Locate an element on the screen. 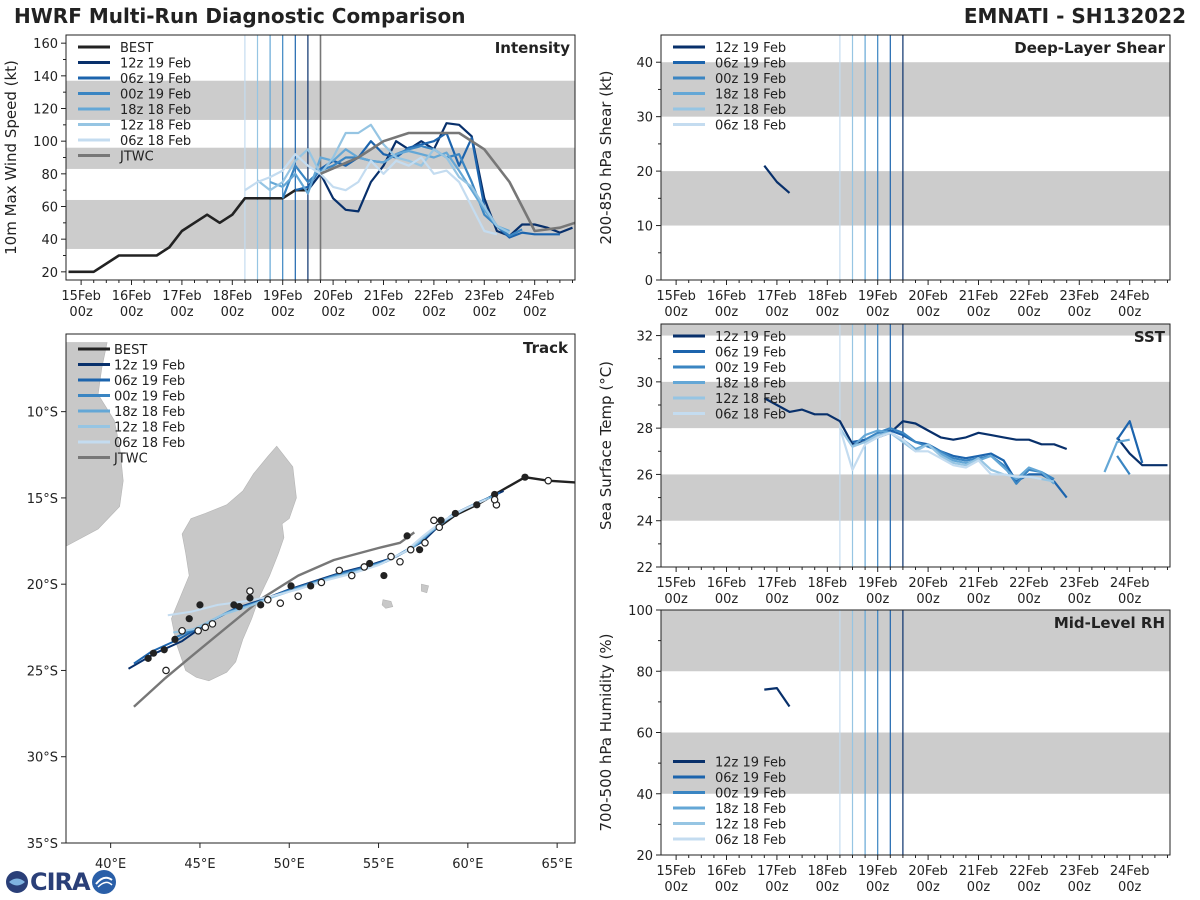 The height and width of the screenshot is (900, 1200). shear-xtick-sublabel-3: 00z is located at coordinates (828, 312).